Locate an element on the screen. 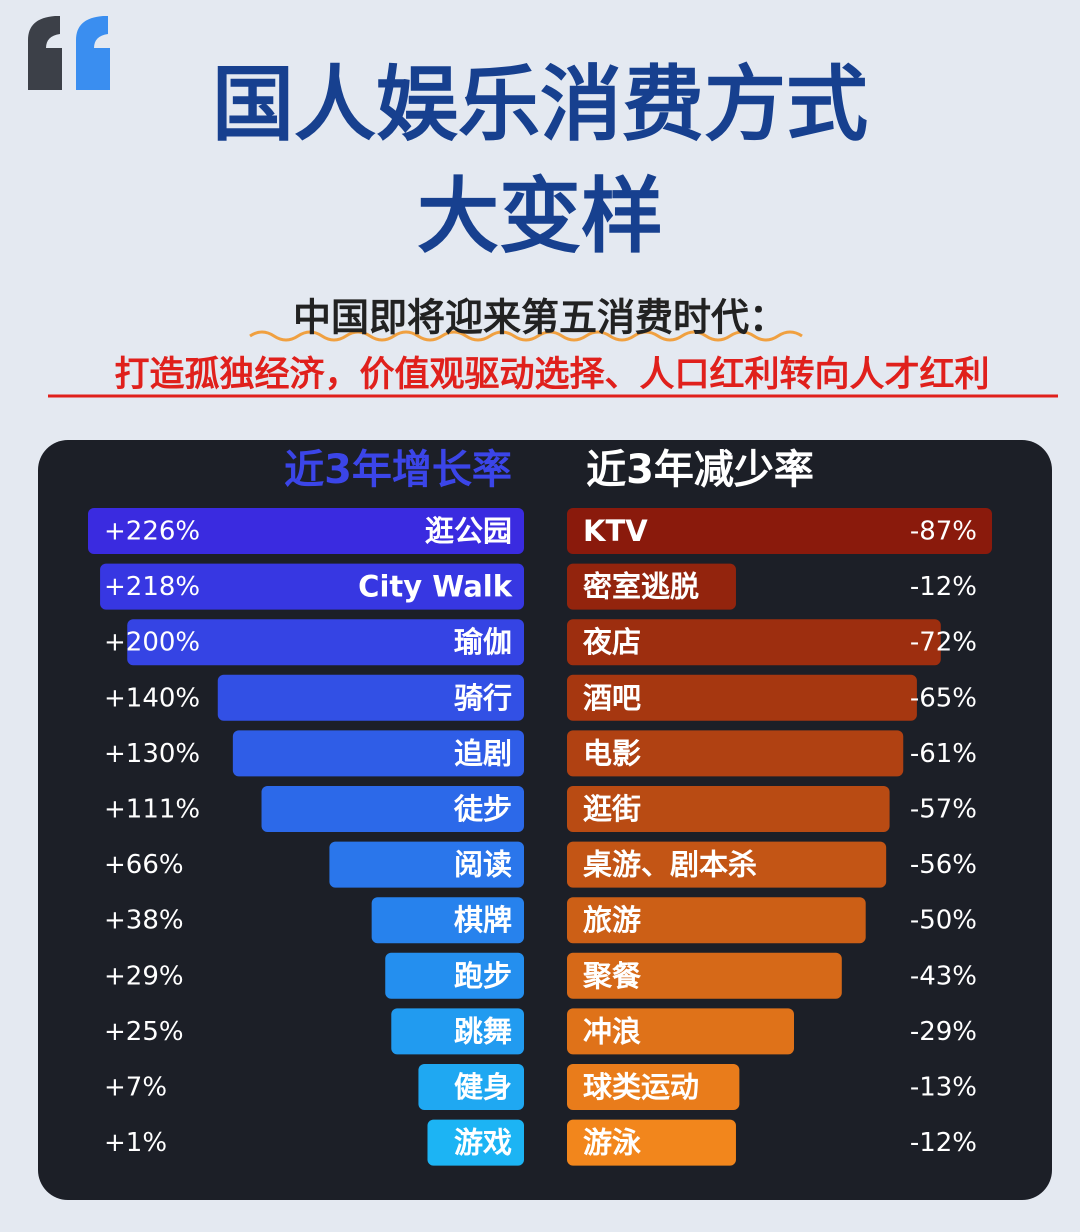 The image size is (1080, 1232). value-label: +200% is located at coordinates (152, 643).